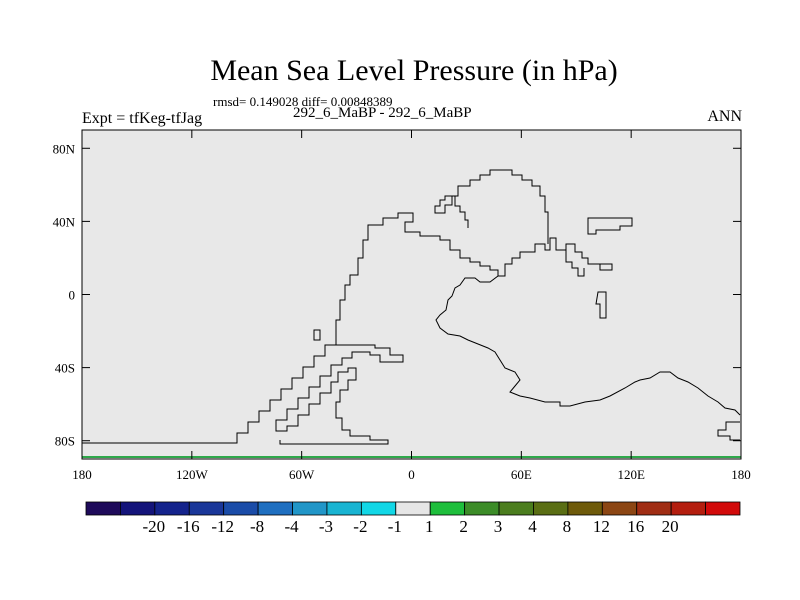 The width and height of the screenshot is (800, 600). What do you see at coordinates (567, 526) in the screenshot?
I see `colorbar-label: 8` at bounding box center [567, 526].